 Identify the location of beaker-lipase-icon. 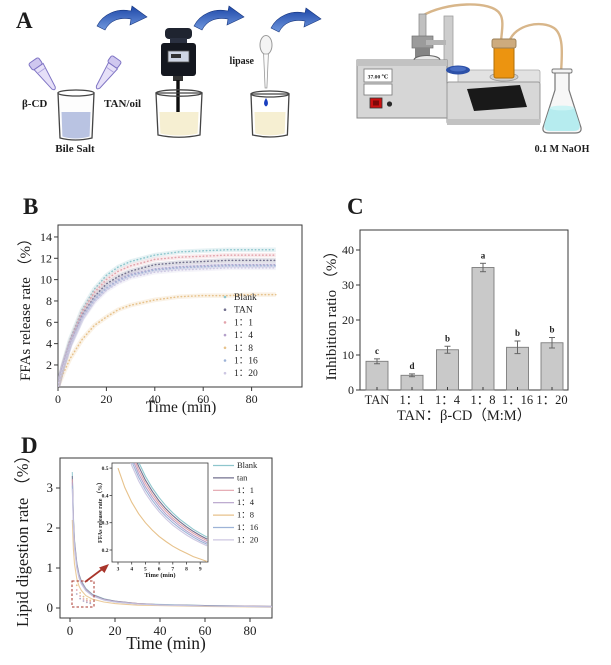
(270, 114).